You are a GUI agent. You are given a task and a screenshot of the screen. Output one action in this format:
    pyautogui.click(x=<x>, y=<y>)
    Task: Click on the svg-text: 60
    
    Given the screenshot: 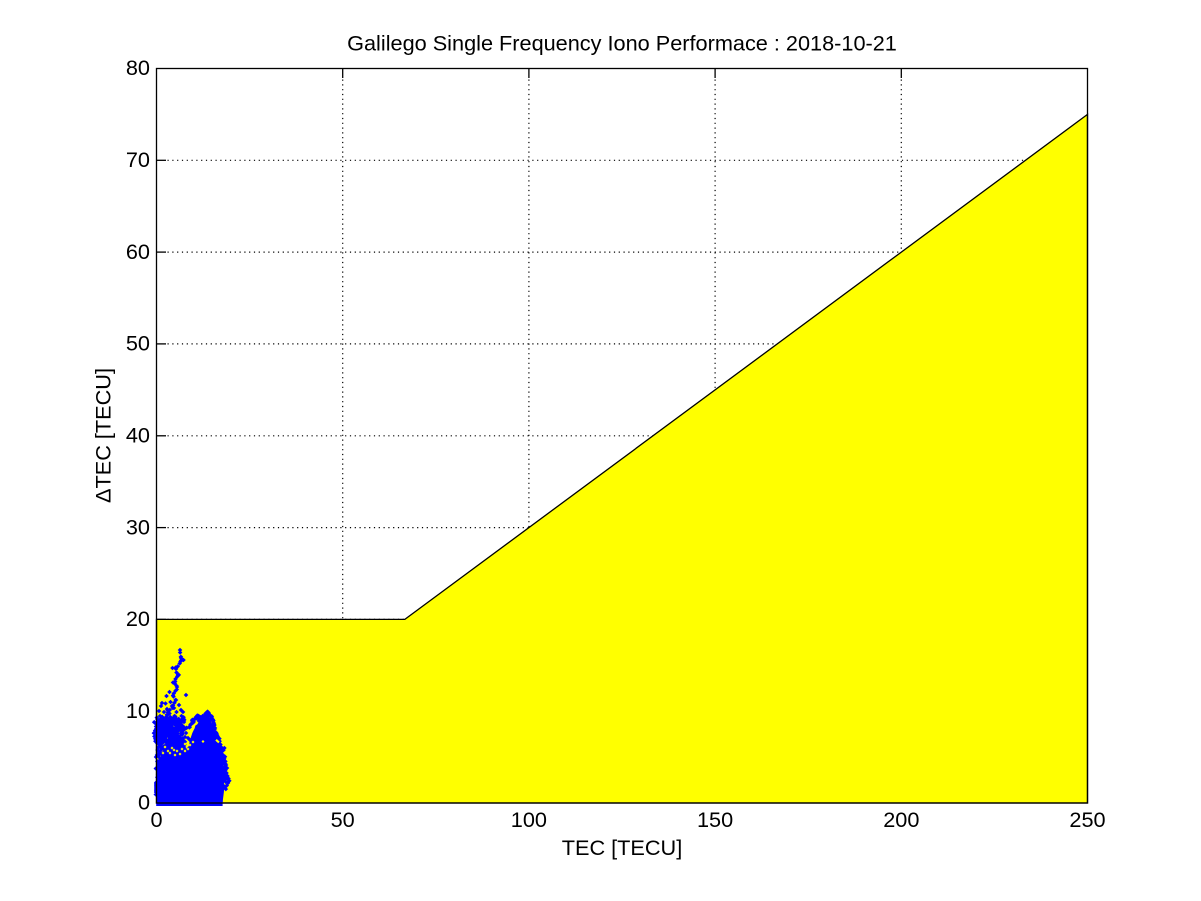 What is the action you would take?
    pyautogui.click(x=138, y=251)
    